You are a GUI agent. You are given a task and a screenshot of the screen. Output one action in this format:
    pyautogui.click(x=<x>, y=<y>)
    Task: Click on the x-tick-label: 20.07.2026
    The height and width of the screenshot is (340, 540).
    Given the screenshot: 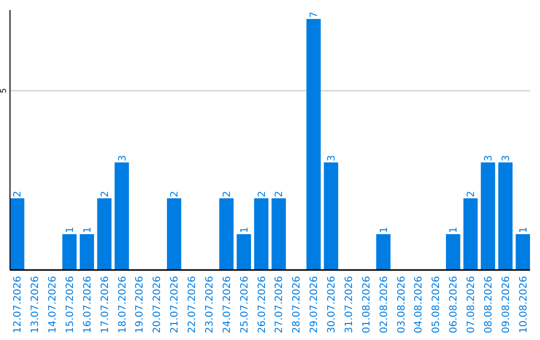 What is the action you would take?
    pyautogui.click(x=158, y=305)
    